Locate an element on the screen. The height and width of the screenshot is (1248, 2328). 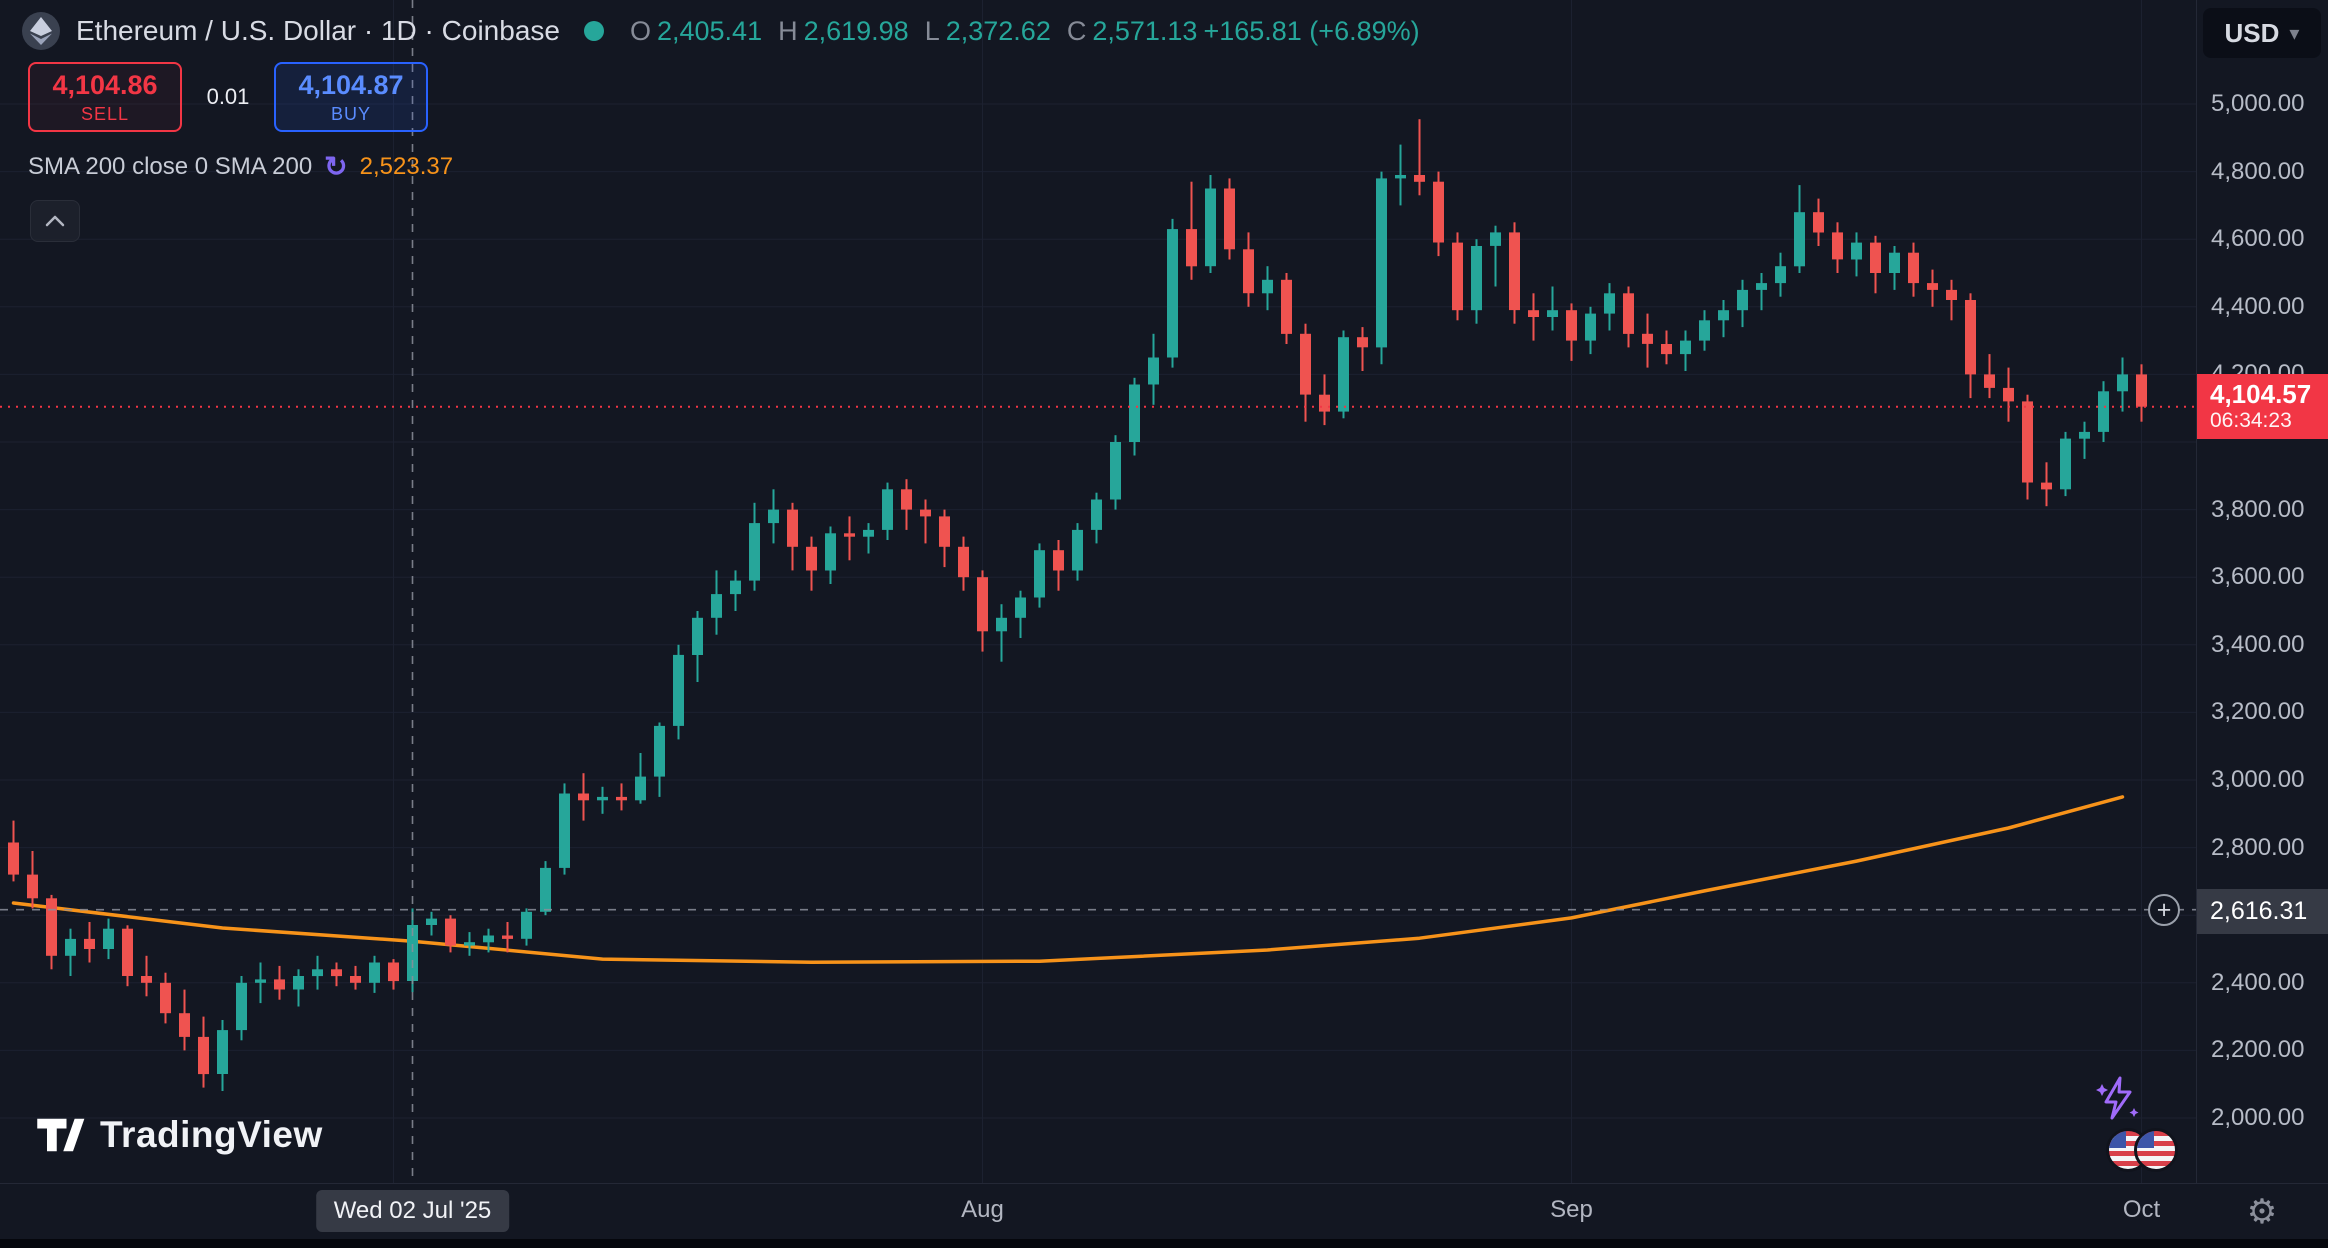
symbol-title: Ethereum / U.S. Dollar · 1D · Coinbase is located at coordinates (318, 30).